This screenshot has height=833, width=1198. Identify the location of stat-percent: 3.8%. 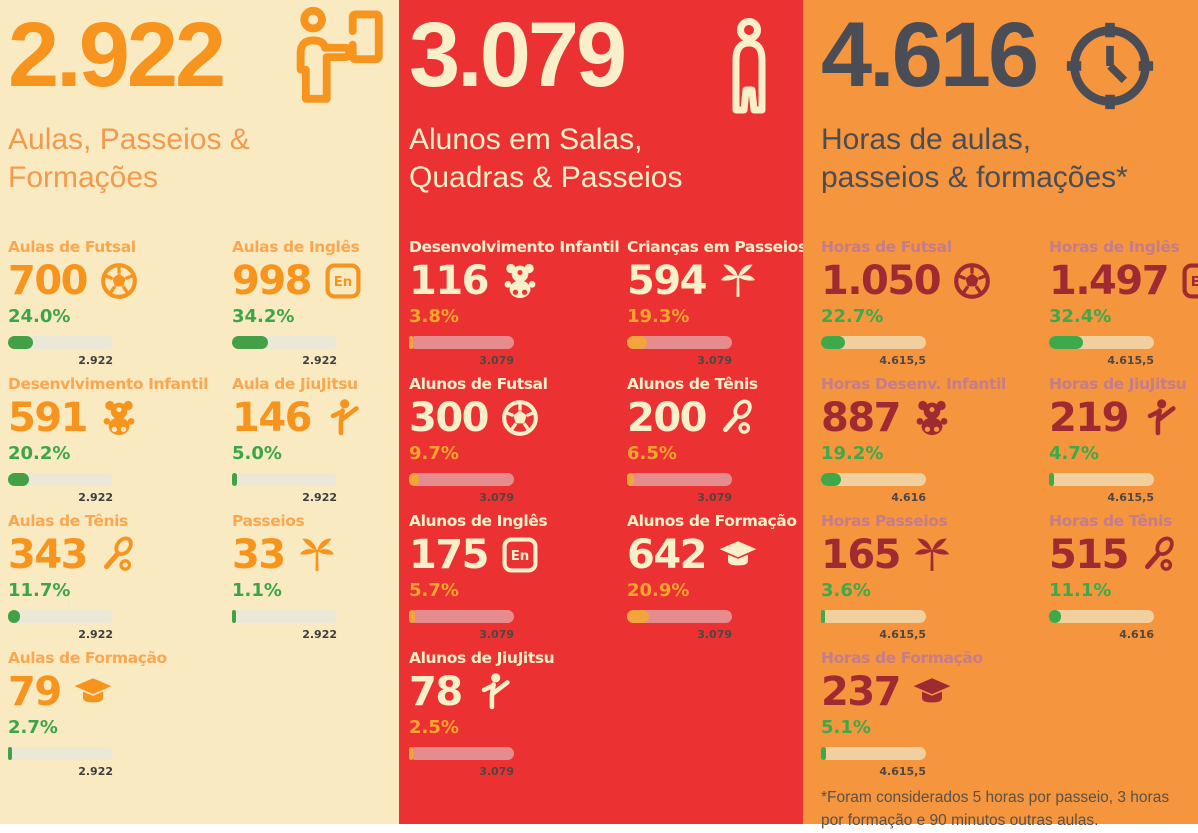
(434, 316).